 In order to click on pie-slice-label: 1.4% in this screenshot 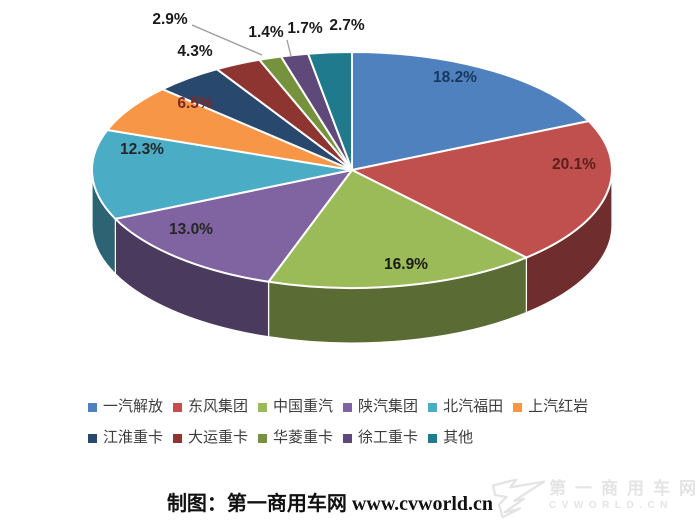, I will do `click(266, 32)`.